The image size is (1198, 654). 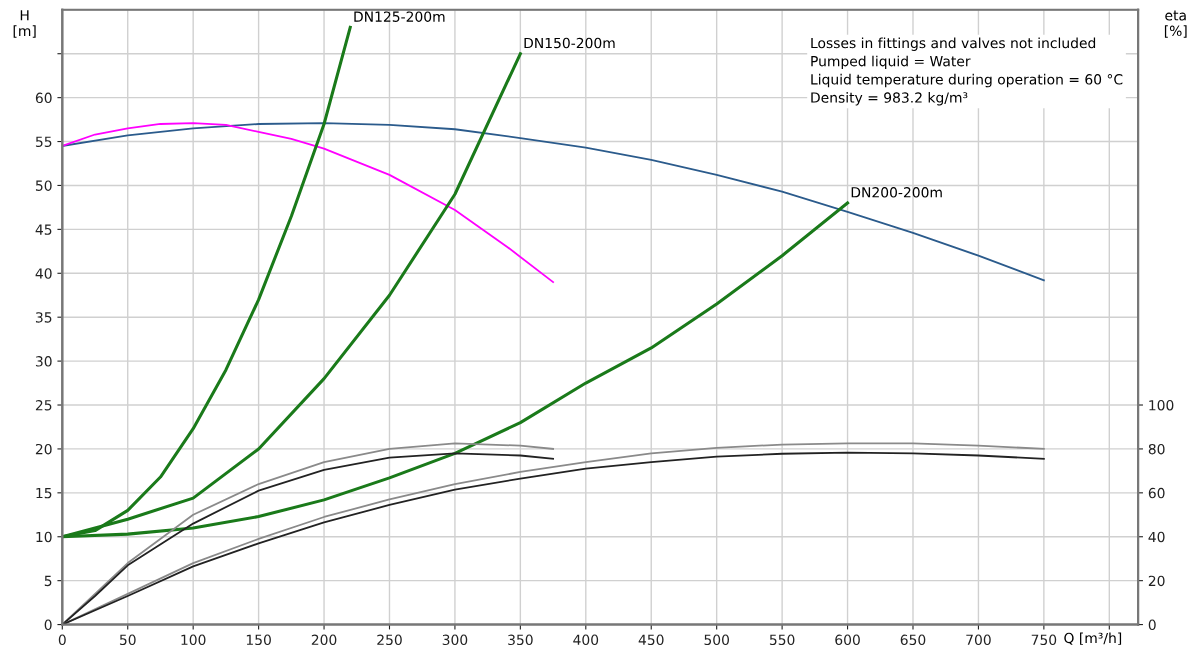 I want to click on y-tick-label: 60, so click(x=43, y=98).